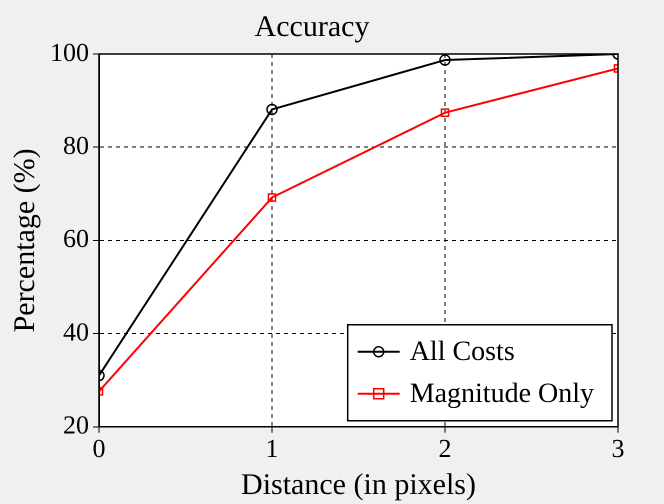 This screenshot has height=504, width=664. What do you see at coordinates (69, 52) in the screenshot?
I see `y-tick-label: 100` at bounding box center [69, 52].